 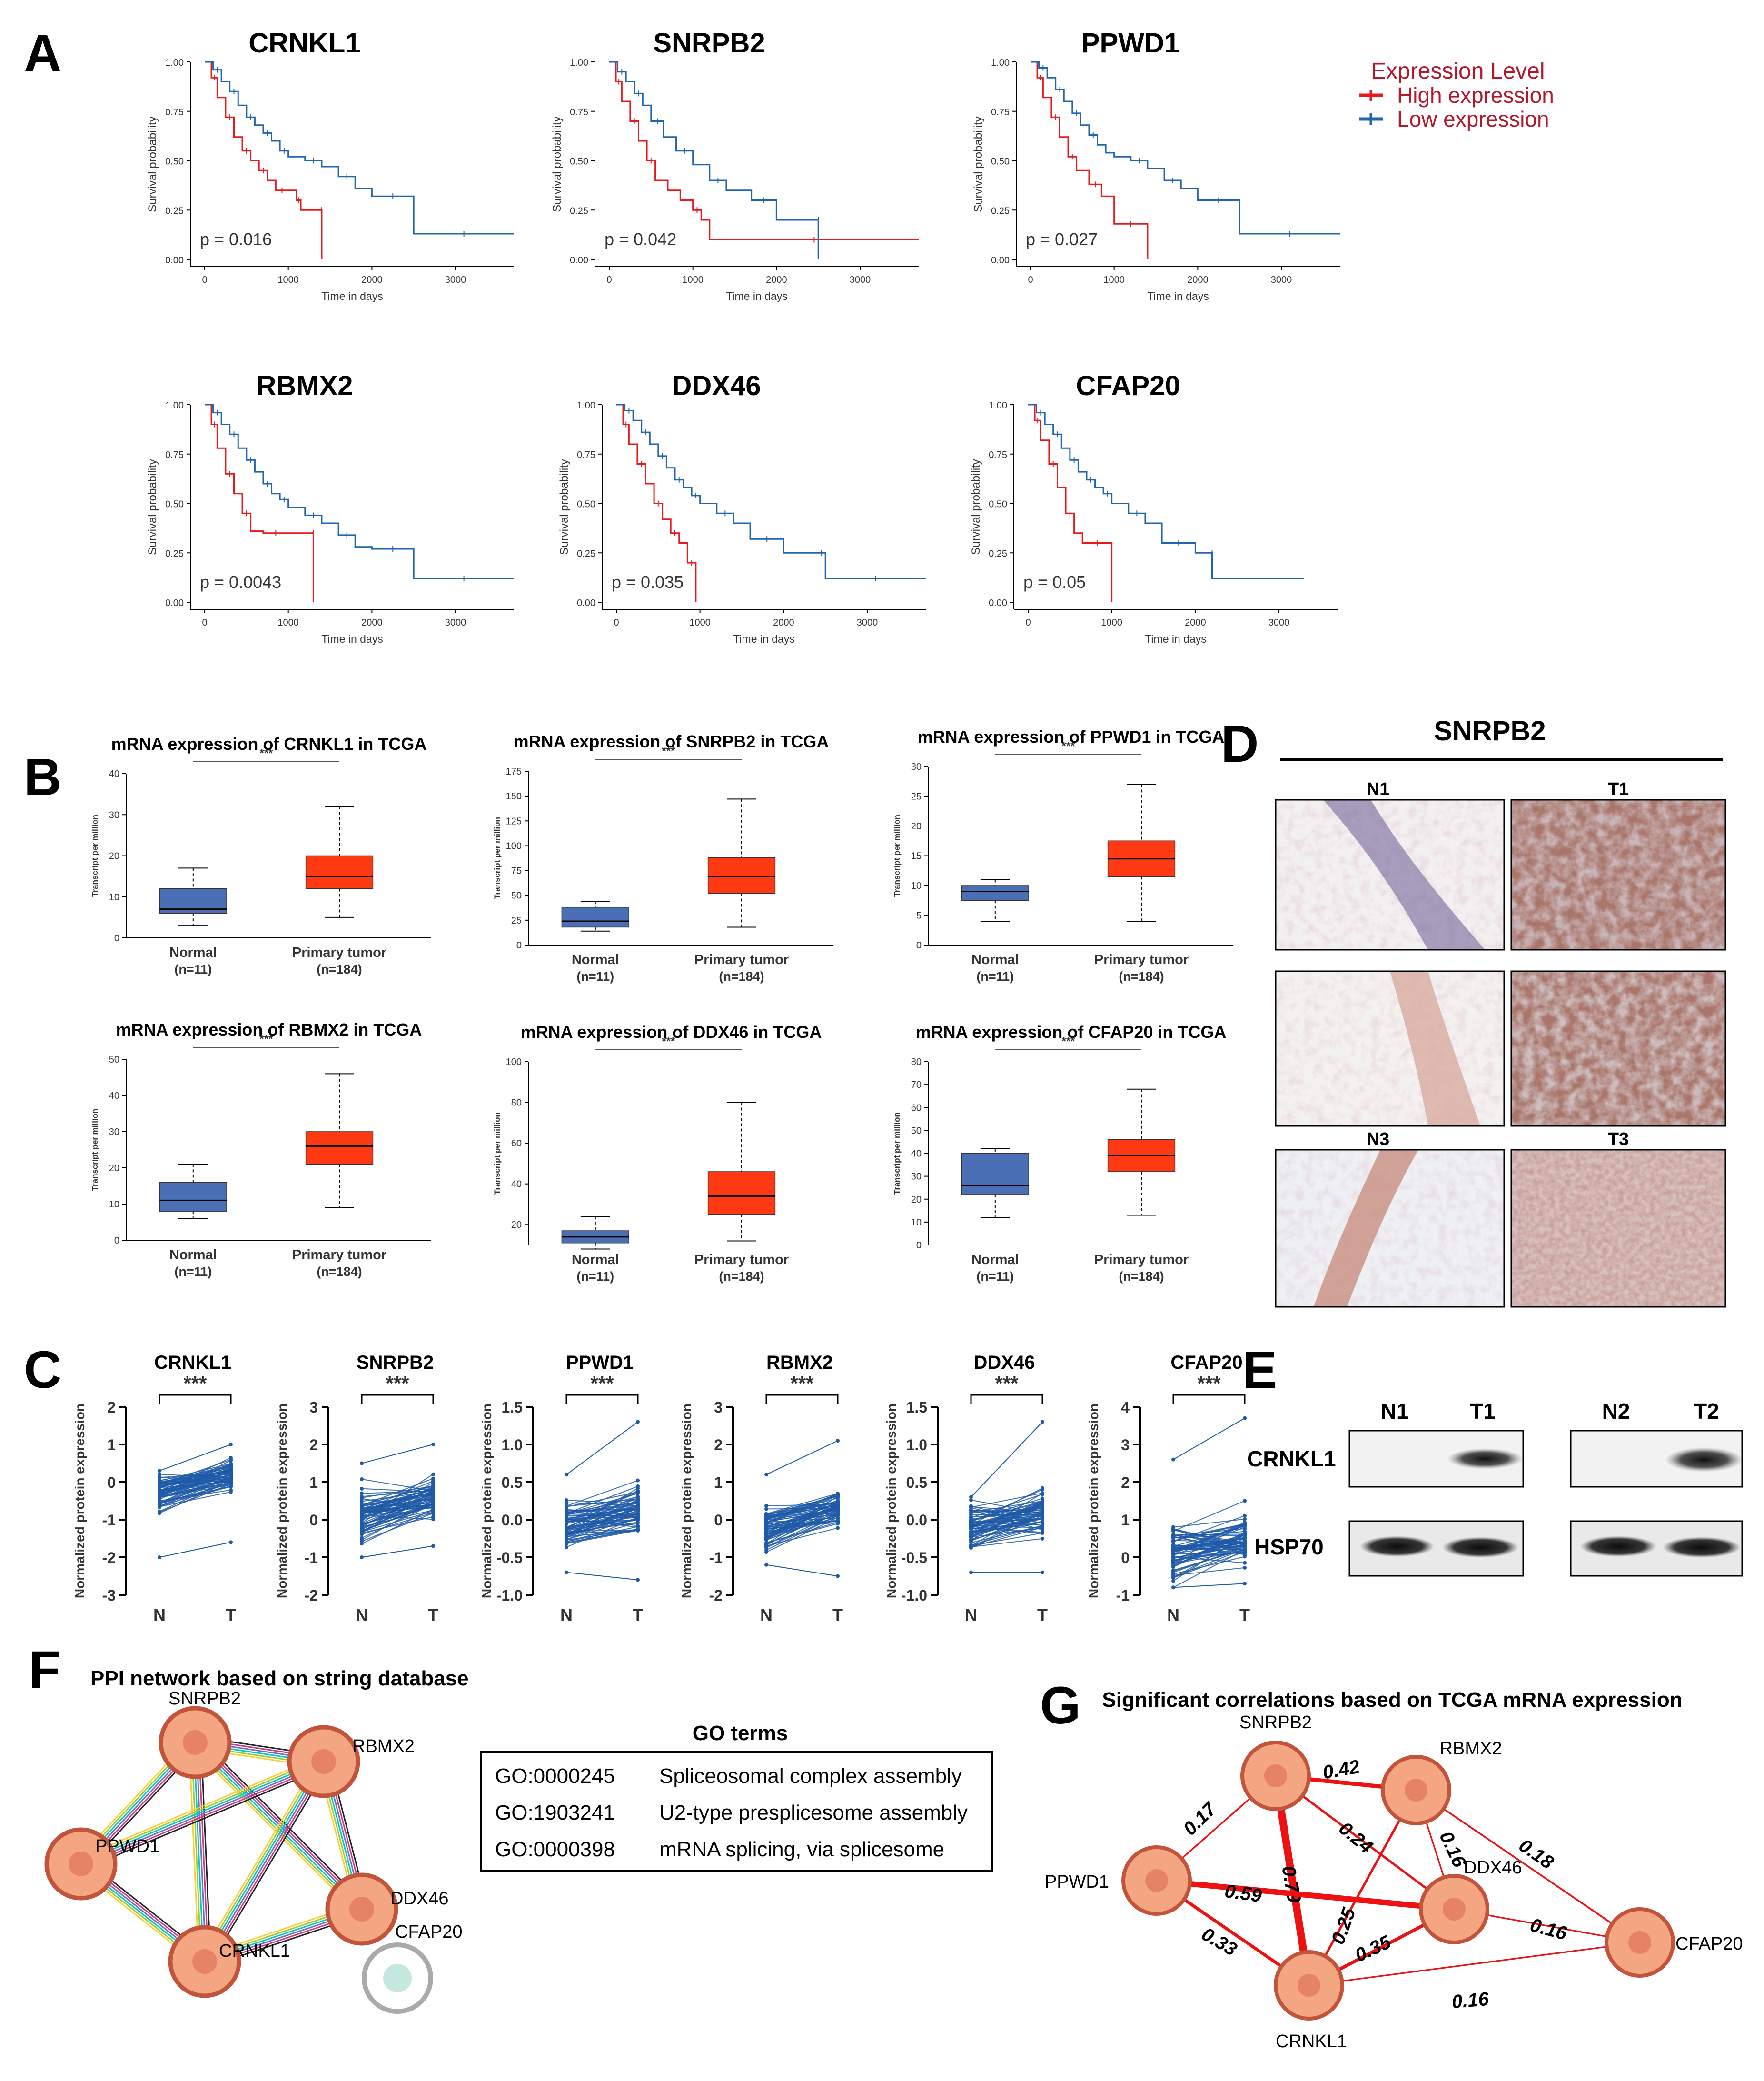 I want to click on km-y-label: Survival probability, so click(x=152, y=164).